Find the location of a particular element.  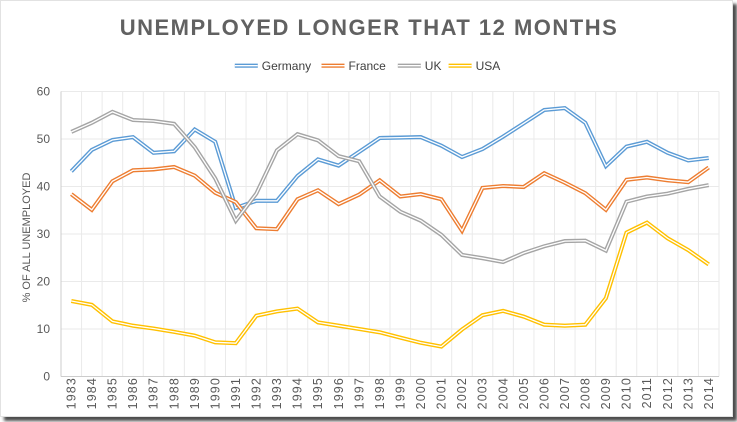

svg-text: 1997 is located at coordinates (359, 393).